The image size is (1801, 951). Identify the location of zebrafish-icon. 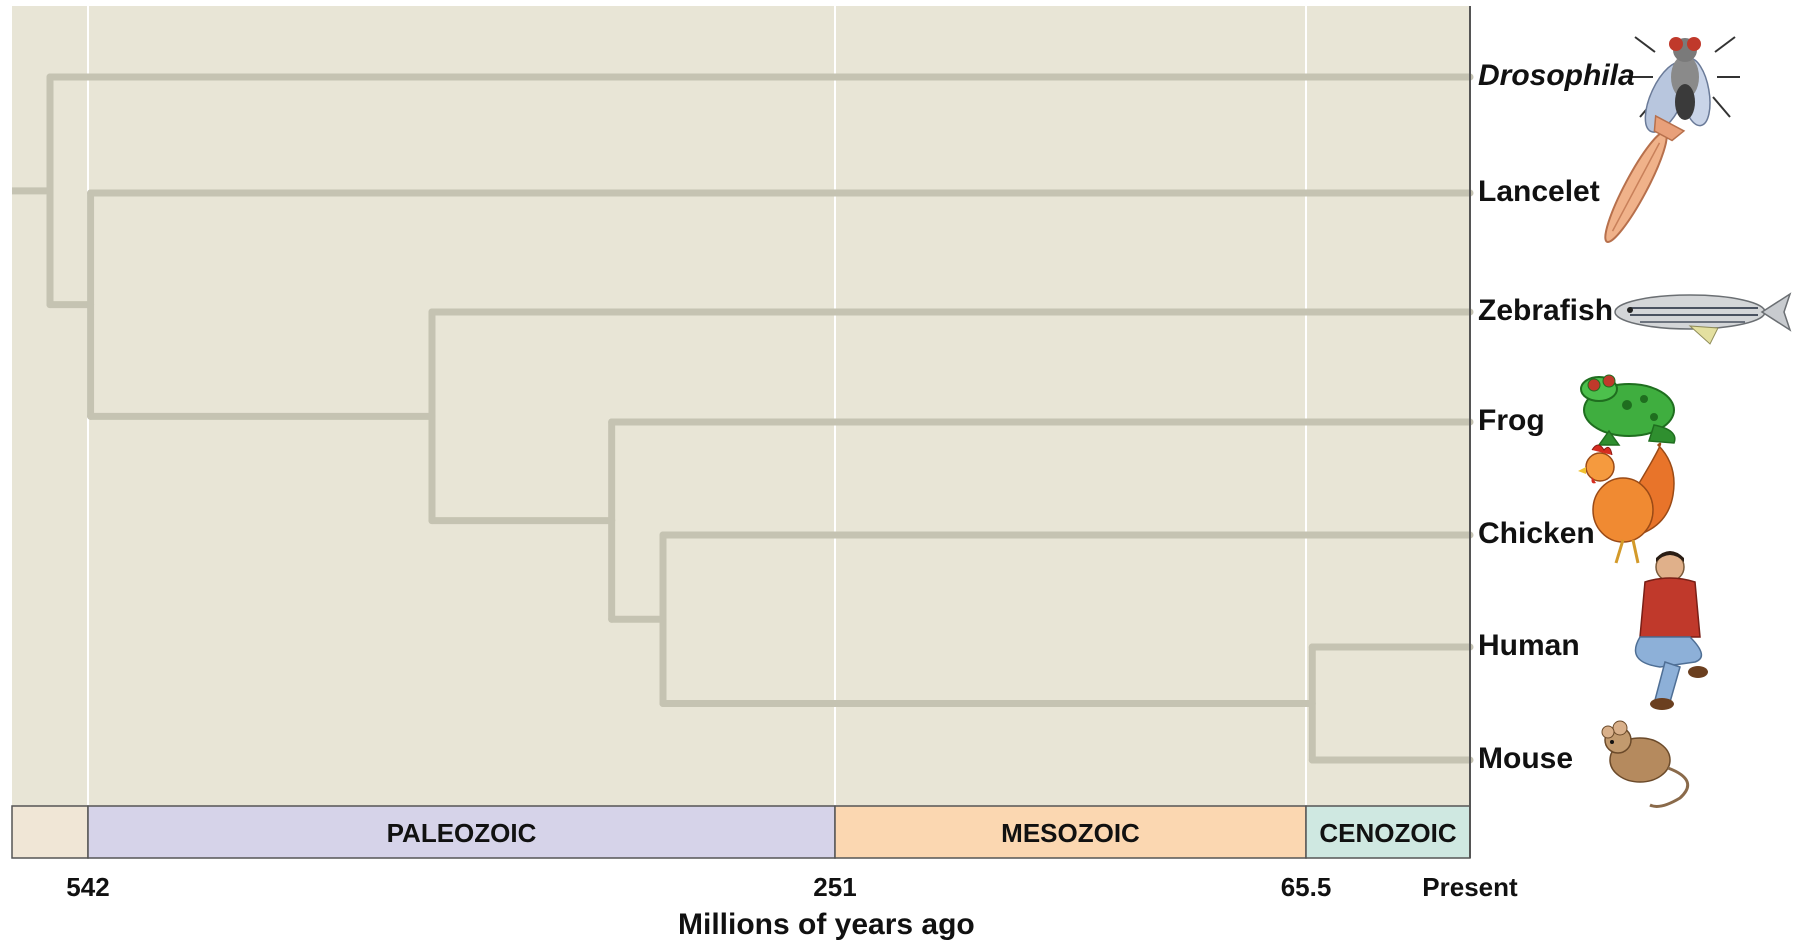
(1703, 318).